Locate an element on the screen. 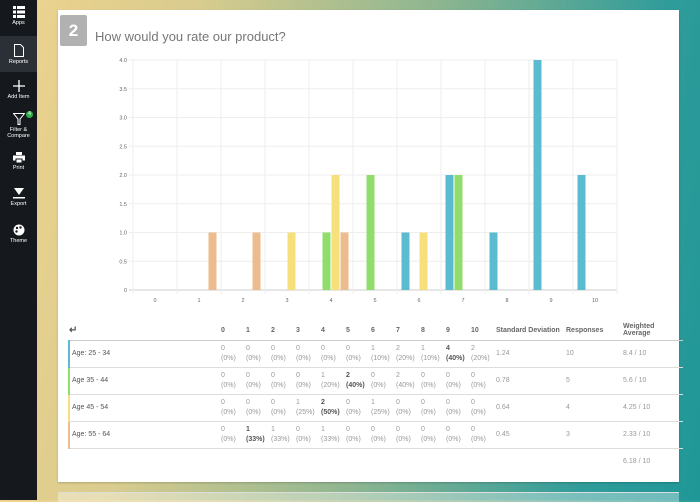 The width and height of the screenshot is (700, 502). overall-row: 6.18 / 10 is located at coordinates (376, 461).